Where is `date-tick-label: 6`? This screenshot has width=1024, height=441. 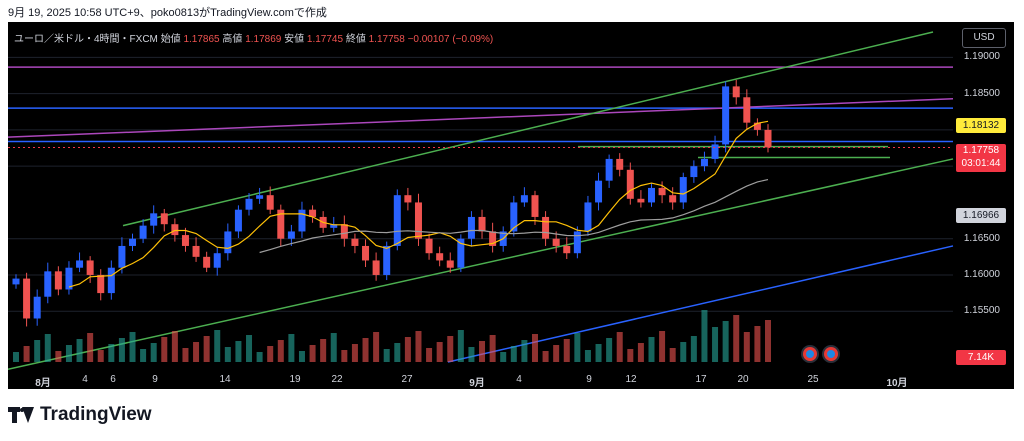
date-tick-label: 6 is located at coordinates (113, 379).